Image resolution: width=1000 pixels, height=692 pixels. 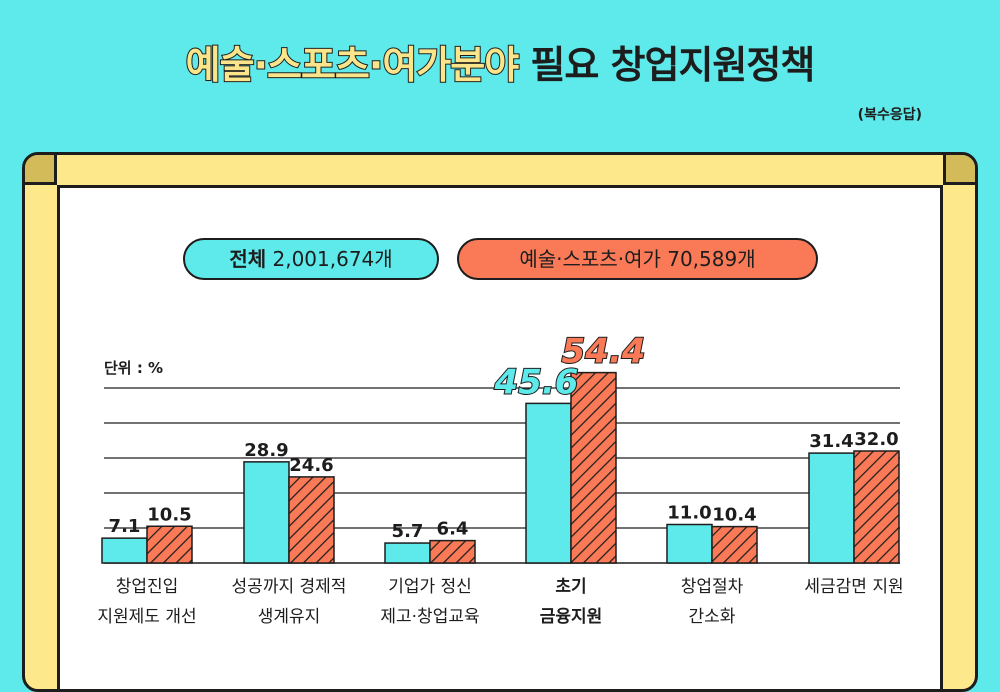 I want to click on value-label-total-3: 45.6, so click(x=536, y=382).